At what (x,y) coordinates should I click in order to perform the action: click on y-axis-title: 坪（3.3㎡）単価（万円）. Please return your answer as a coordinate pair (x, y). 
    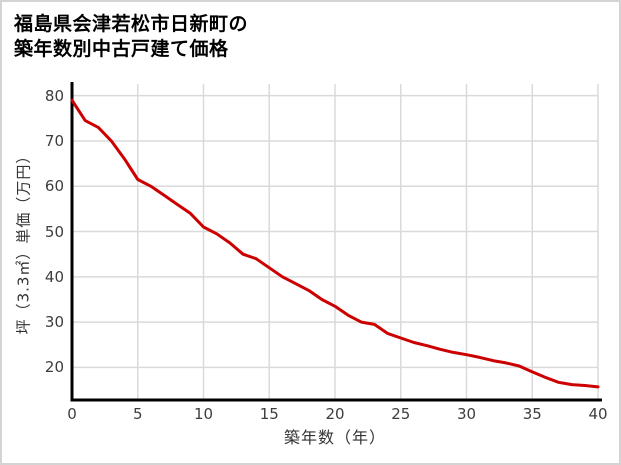
    Looking at the image, I should click on (23, 241).